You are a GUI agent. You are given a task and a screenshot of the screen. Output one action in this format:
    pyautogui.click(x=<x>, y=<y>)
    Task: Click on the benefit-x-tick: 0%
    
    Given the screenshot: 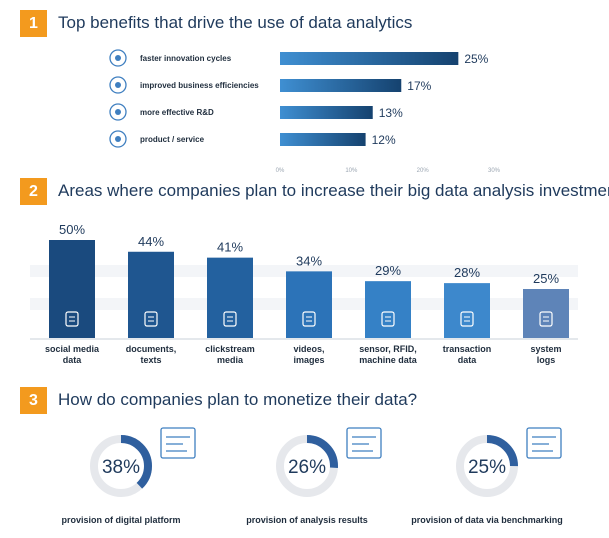 What is the action you would take?
    pyautogui.click(x=280, y=171)
    